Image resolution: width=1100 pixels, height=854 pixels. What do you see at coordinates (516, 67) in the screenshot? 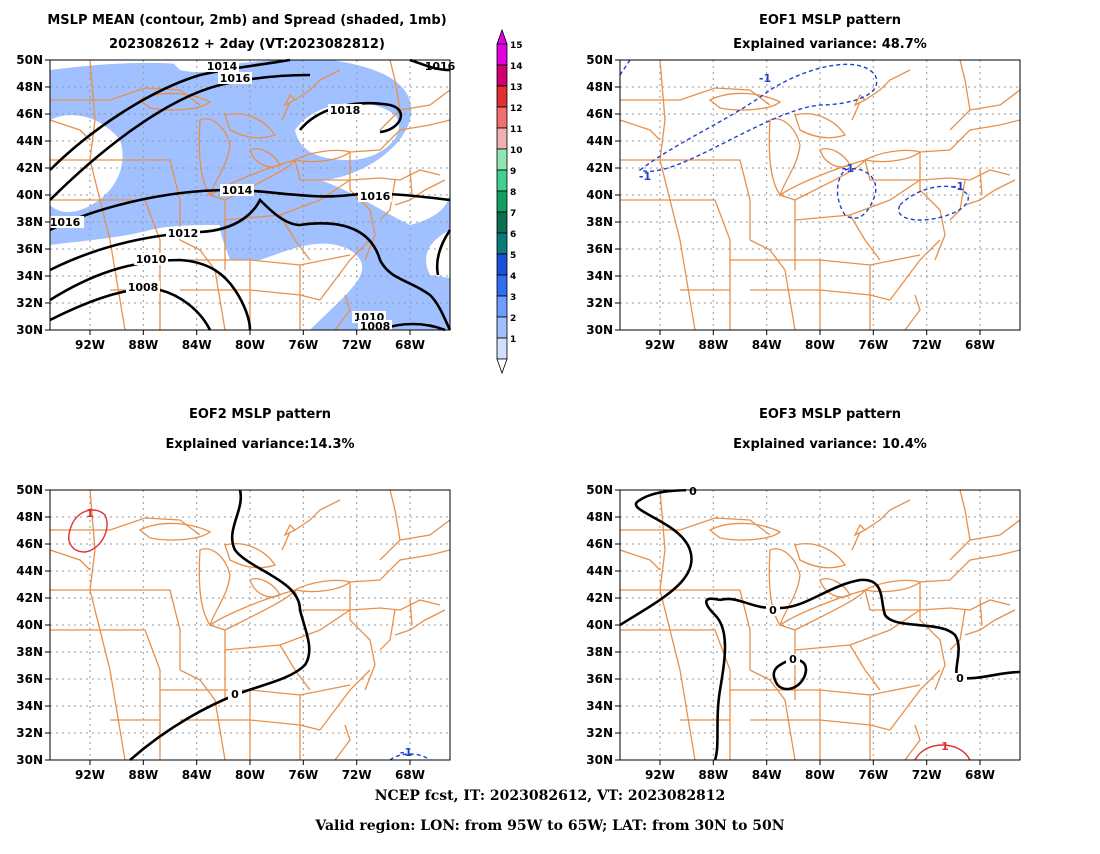
I see `colorbar-label: 14` at bounding box center [516, 67].